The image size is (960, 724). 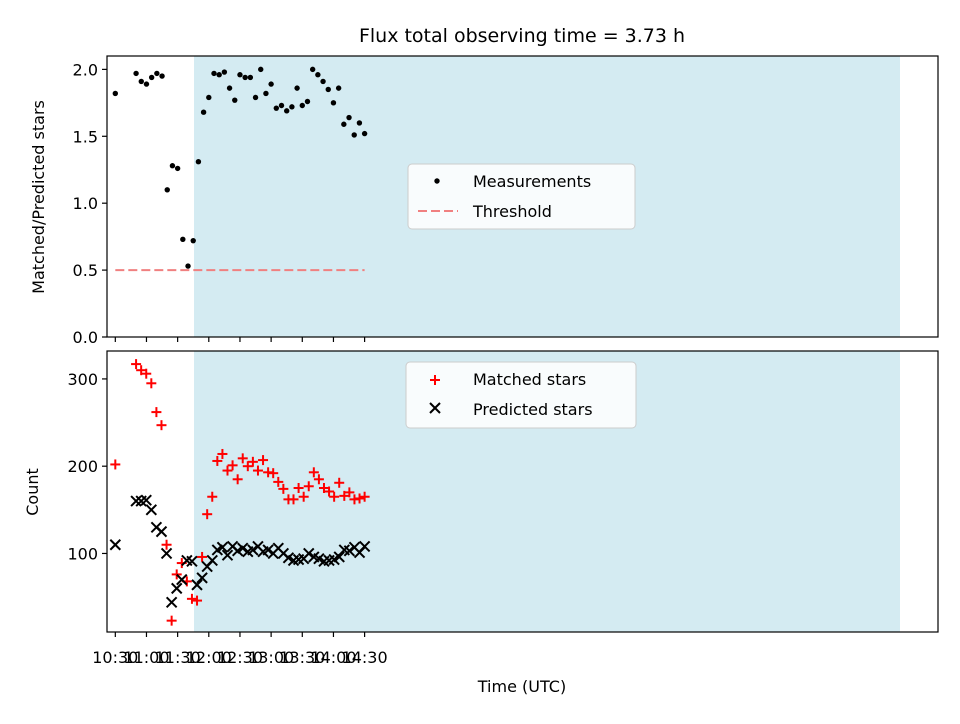 I want to click on top-y-tick-label: 0.5, so click(x=85, y=270).